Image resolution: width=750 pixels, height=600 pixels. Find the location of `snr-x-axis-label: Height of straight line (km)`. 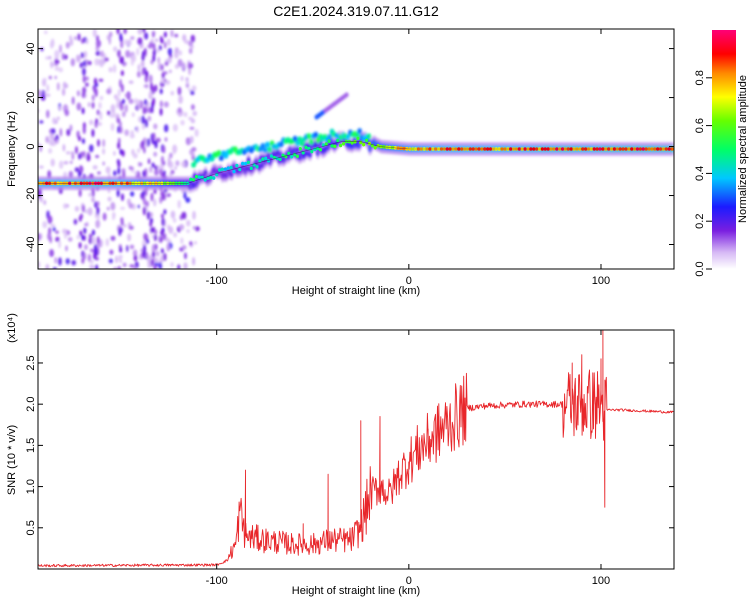

snr-x-axis-label: Height of straight line (km) is located at coordinates (356, 591).